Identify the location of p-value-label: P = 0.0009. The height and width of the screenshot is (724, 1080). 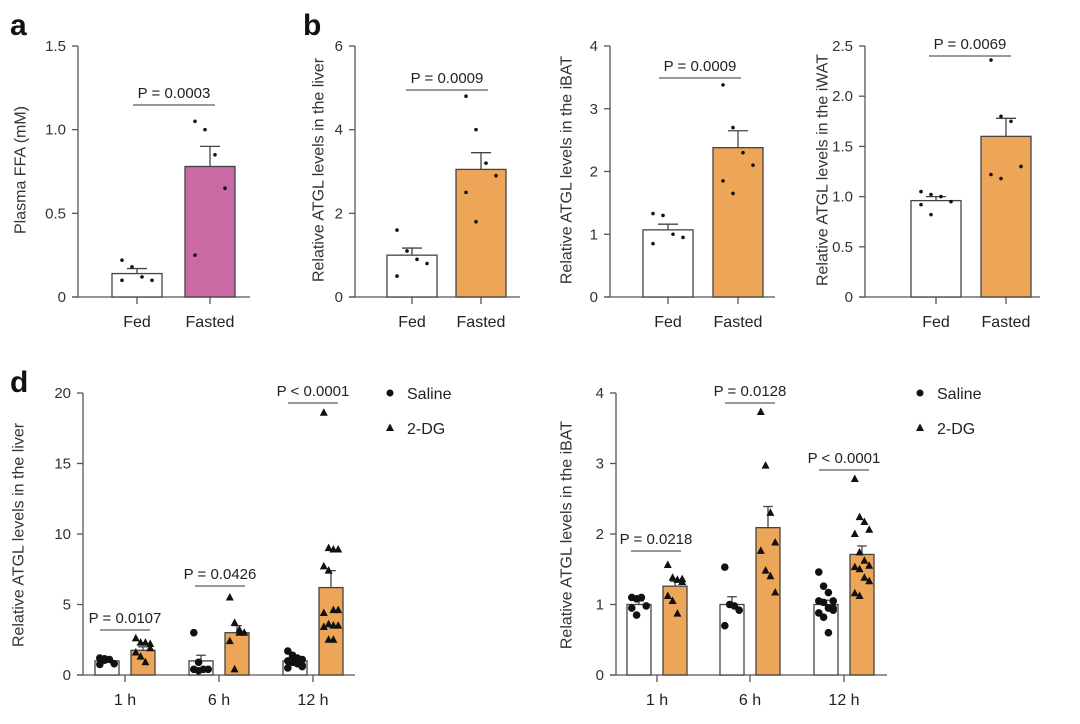
(700, 66).